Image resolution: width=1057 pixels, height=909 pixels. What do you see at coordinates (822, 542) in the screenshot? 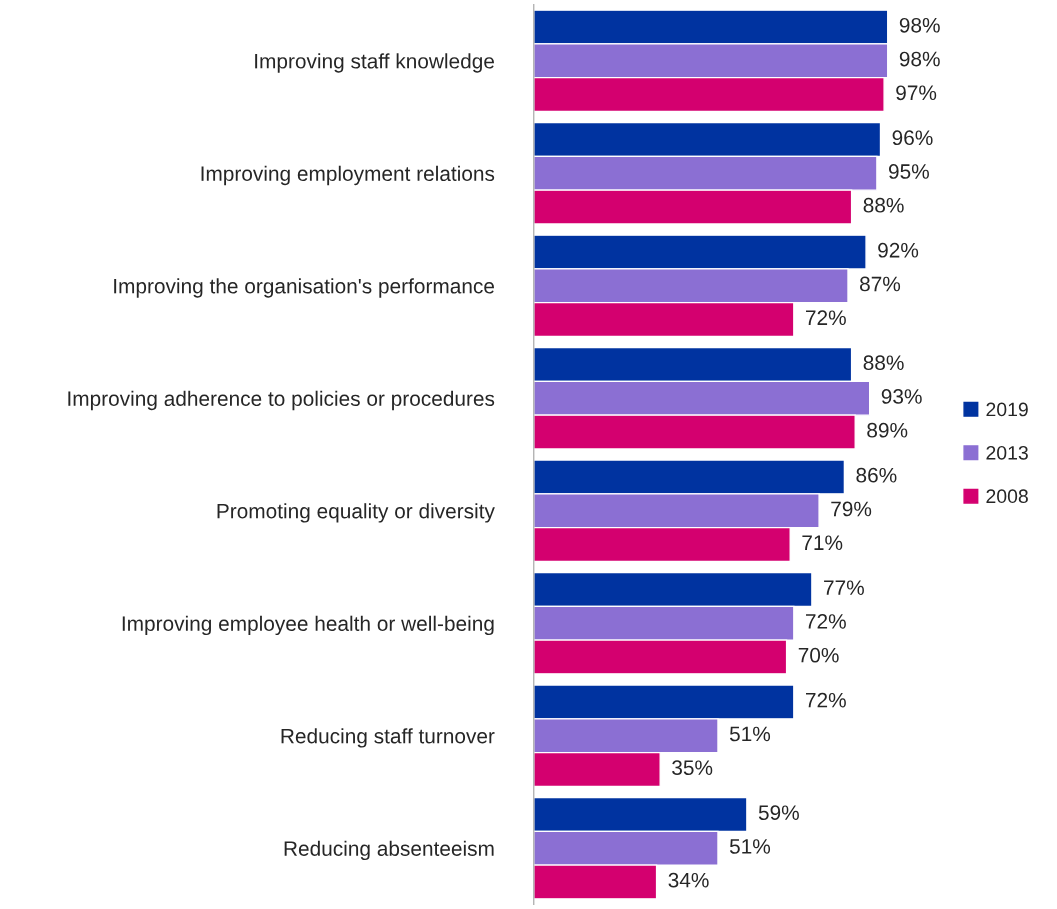
I see `data-label: 71%` at bounding box center [822, 542].